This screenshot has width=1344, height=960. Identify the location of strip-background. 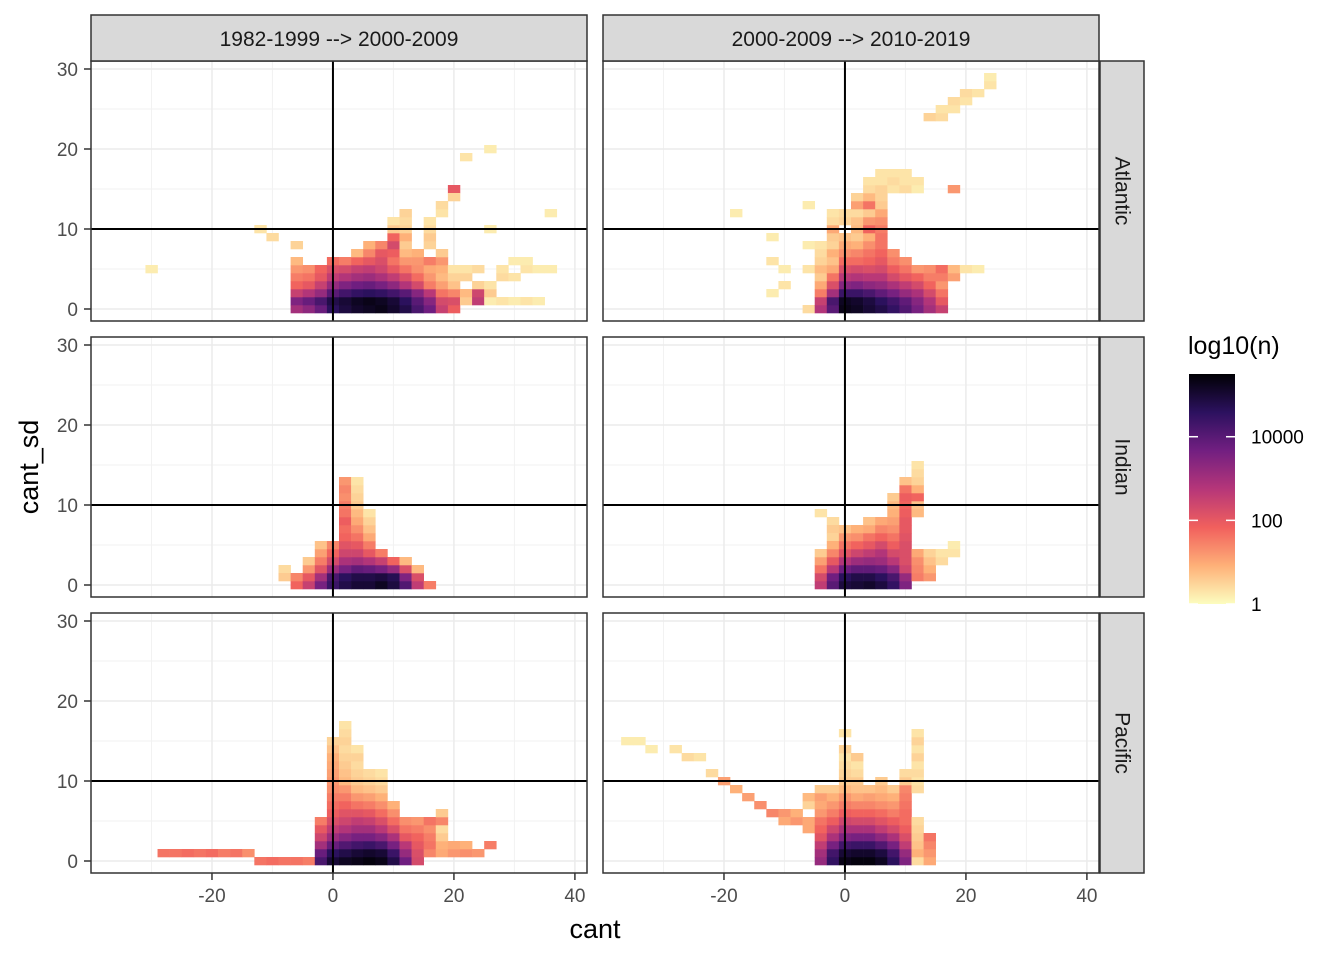
(1122, 191).